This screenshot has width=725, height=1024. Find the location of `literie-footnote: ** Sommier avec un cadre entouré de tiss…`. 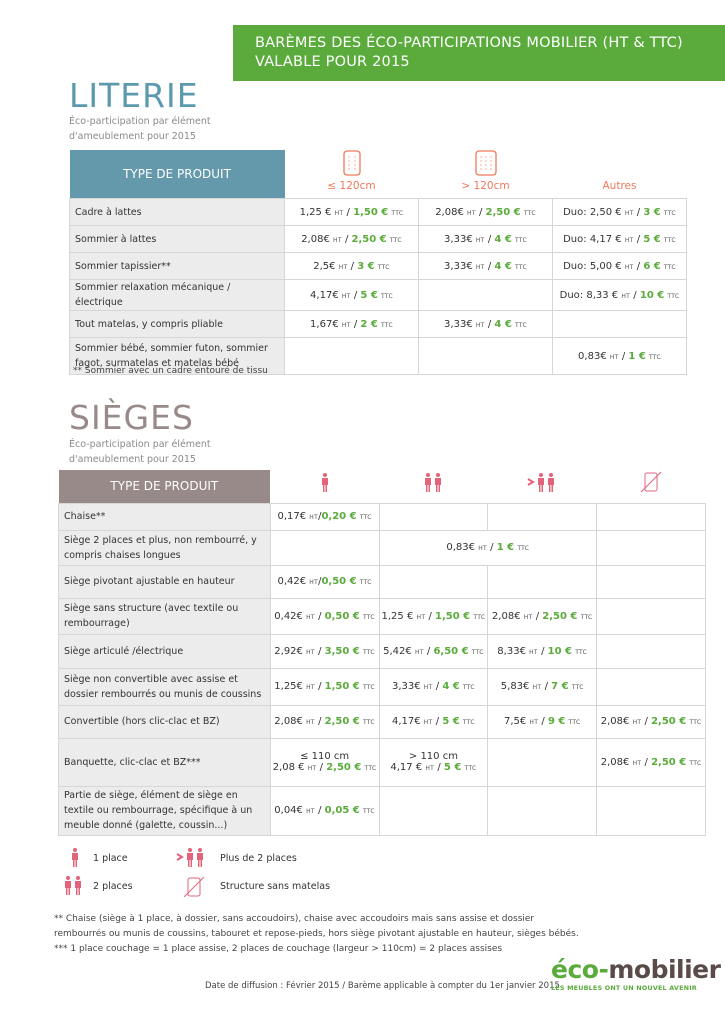

literie-footnote: ** Sommier avec un cadre entouré de tiss… is located at coordinates (170, 371).